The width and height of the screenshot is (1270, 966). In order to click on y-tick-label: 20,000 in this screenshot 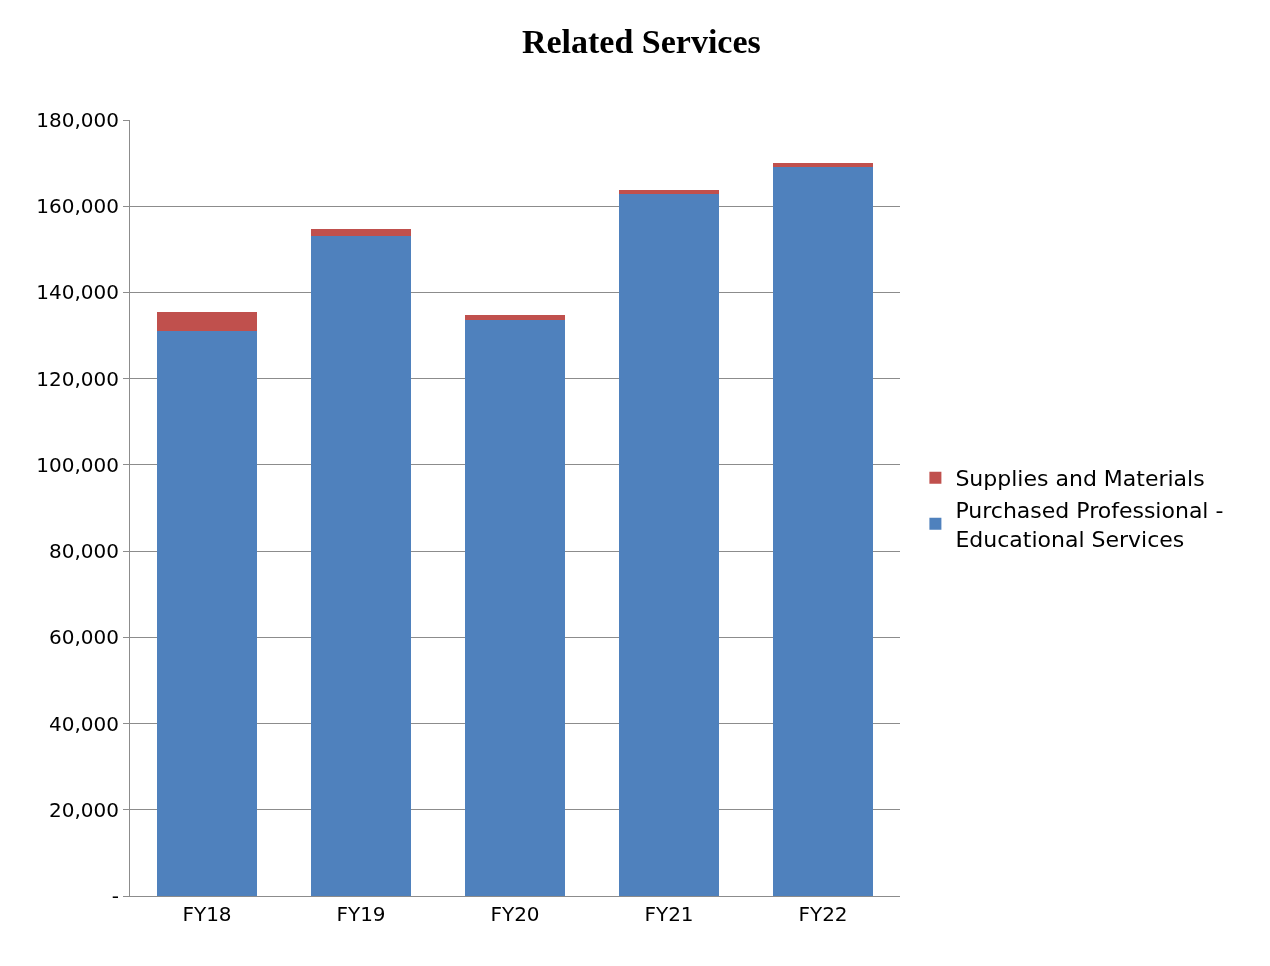, I will do `click(84, 809)`.